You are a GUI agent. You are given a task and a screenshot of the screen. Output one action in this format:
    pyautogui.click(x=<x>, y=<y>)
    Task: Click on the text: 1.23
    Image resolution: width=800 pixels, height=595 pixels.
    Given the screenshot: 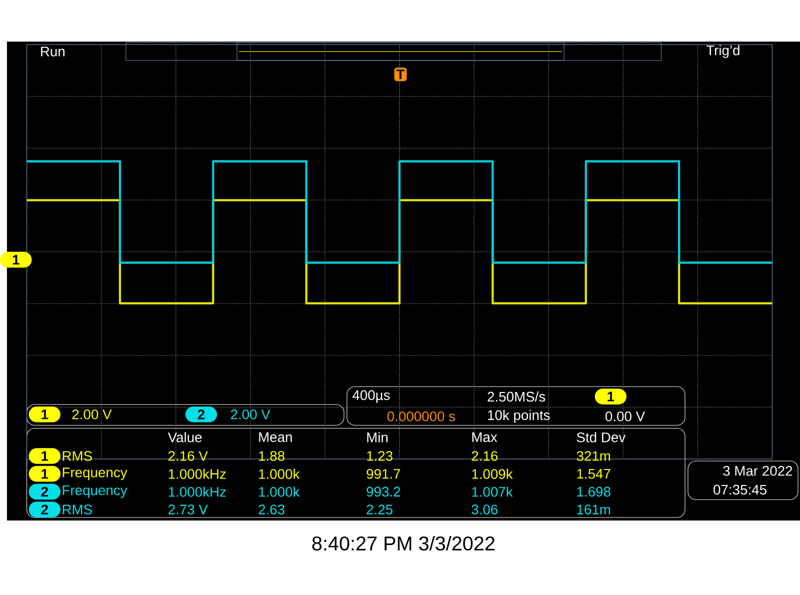 What is the action you would take?
    pyautogui.click(x=379, y=456)
    